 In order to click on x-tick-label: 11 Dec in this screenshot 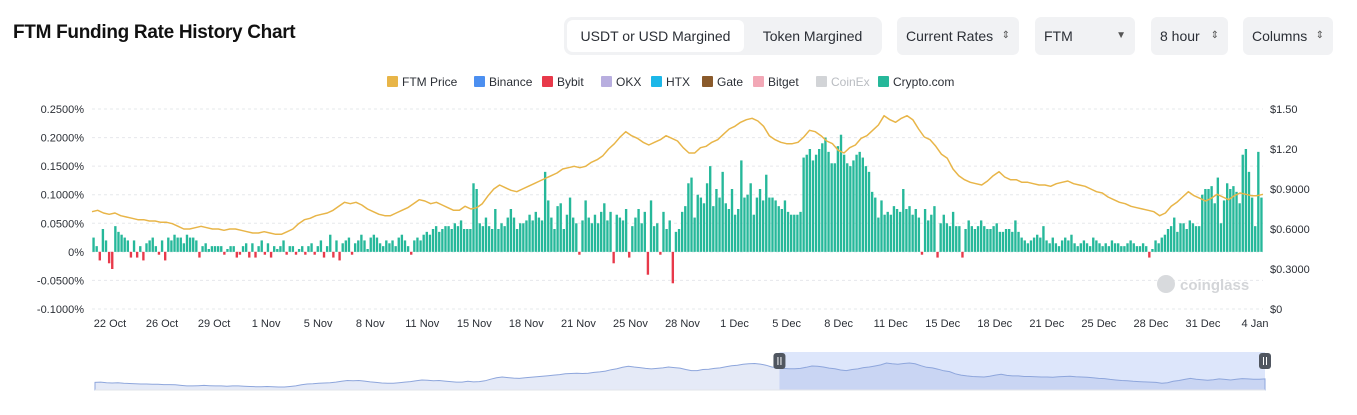, I will do `click(891, 324)`.